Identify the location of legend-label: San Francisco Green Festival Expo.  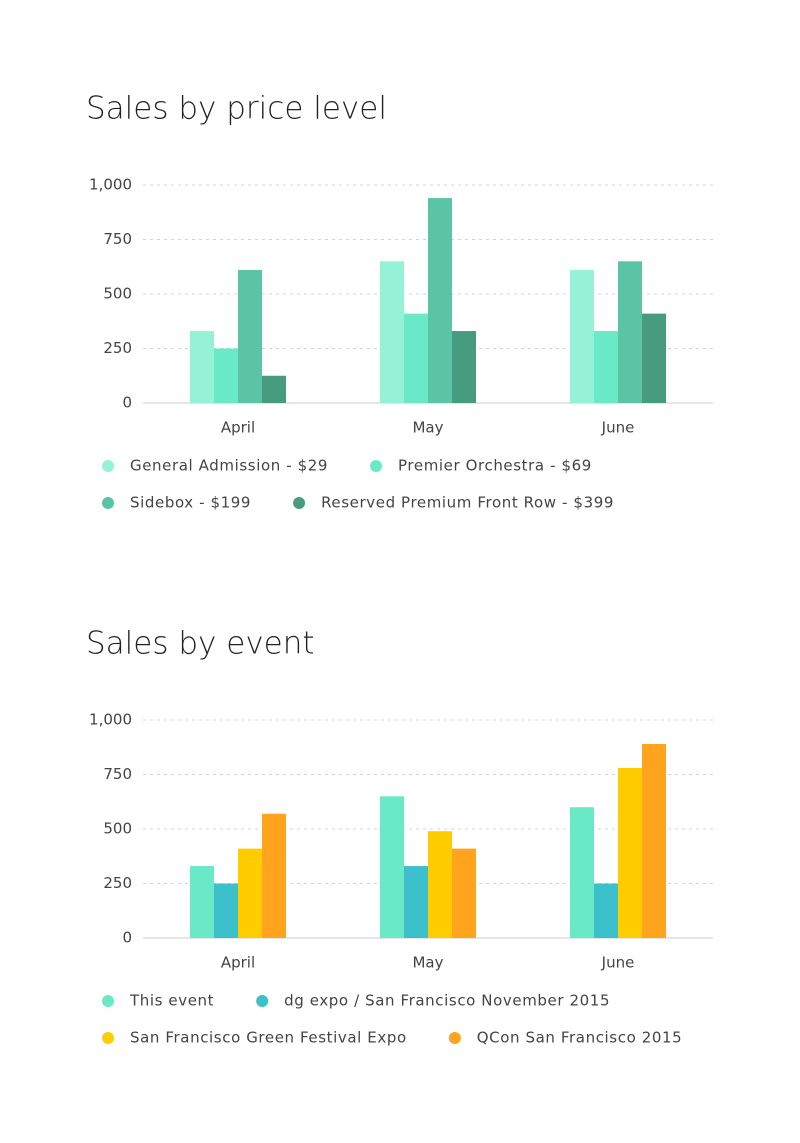
(268, 1038).